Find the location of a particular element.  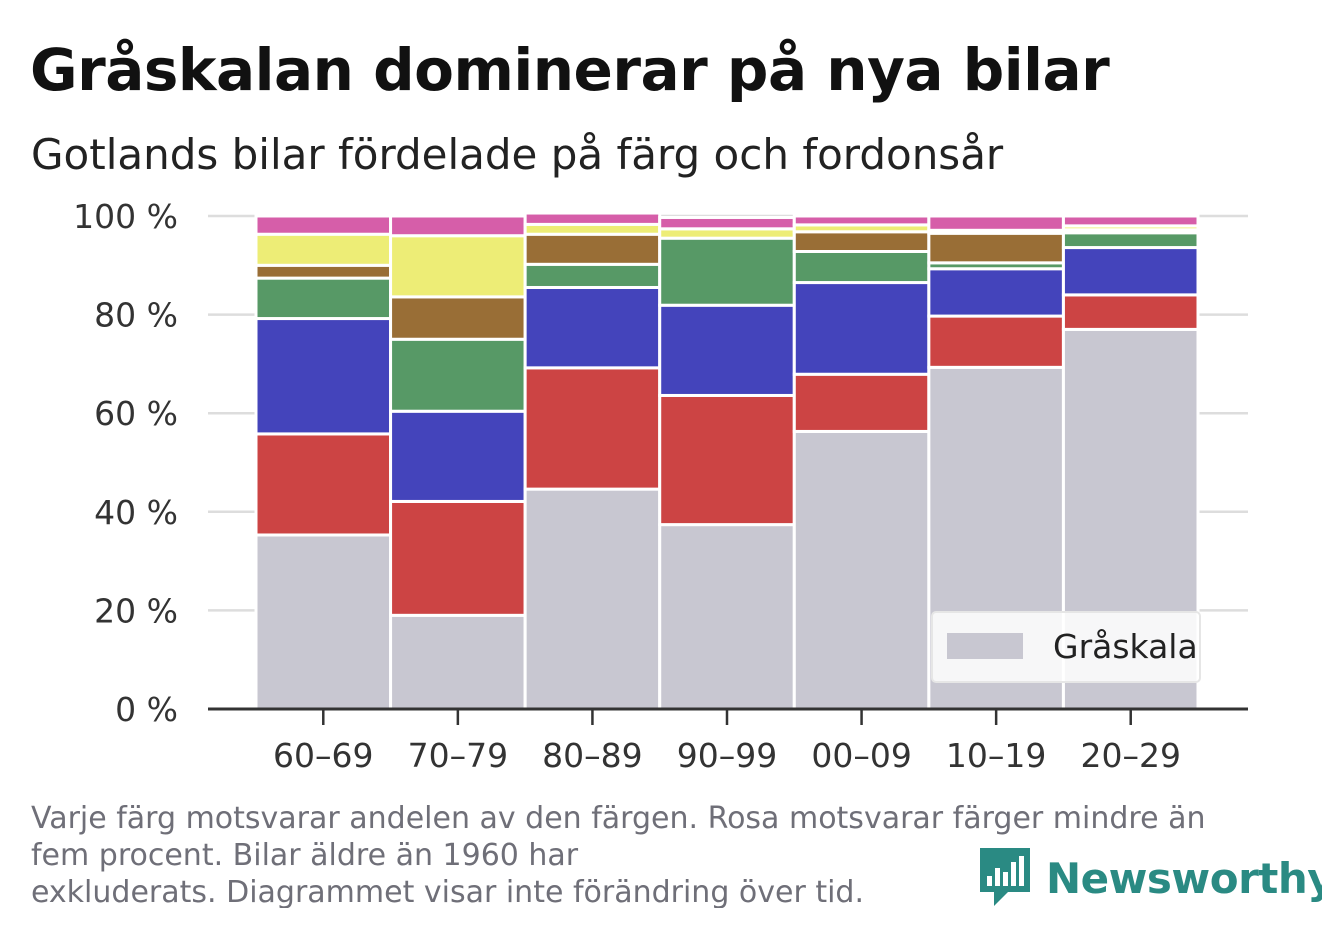

chart-title: Gråskalan dominerar på nya bilar is located at coordinates (570, 70).